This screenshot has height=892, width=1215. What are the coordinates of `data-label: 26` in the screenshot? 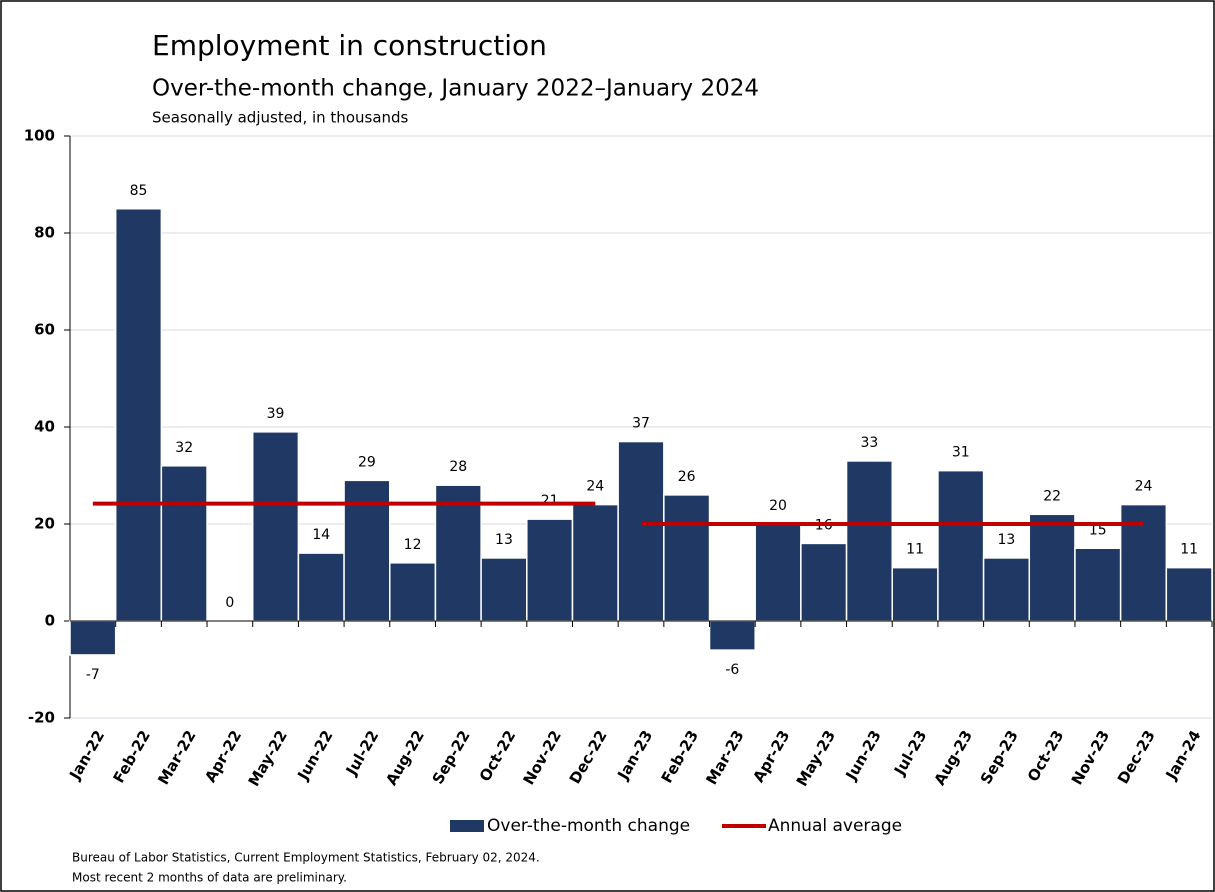 It's located at (687, 477).